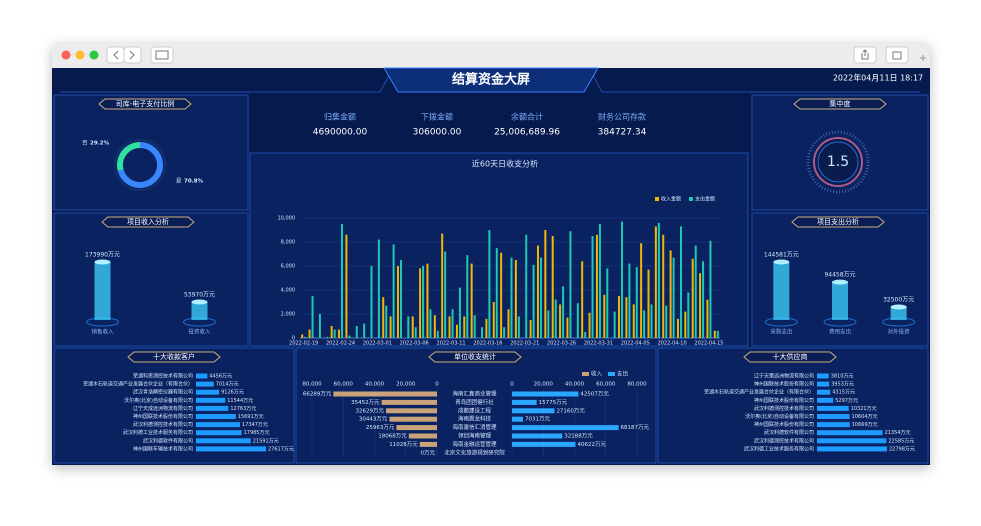 The width and height of the screenshot is (981, 526). Describe the element at coordinates (878, 78) in the screenshot. I see `datetime: 2022年04月11日 18:17` at that location.